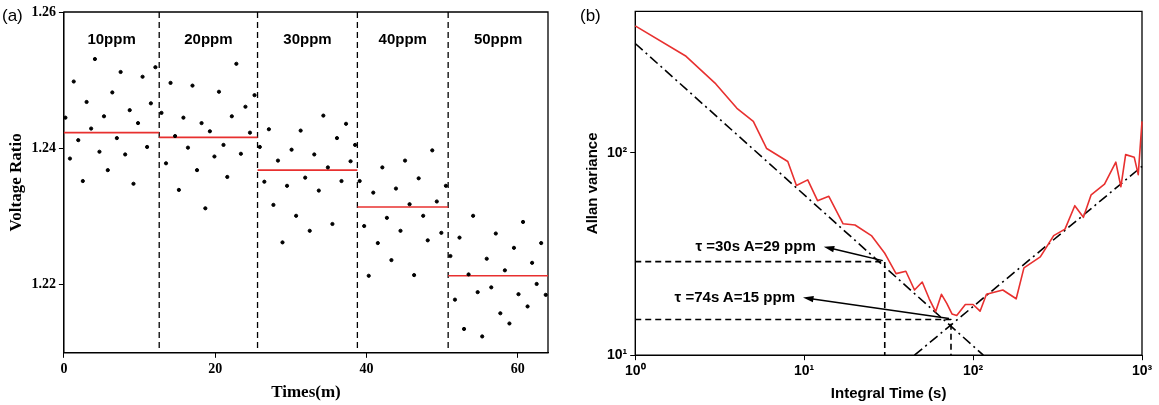  I want to click on x-tick-label: 0, so click(64, 368).